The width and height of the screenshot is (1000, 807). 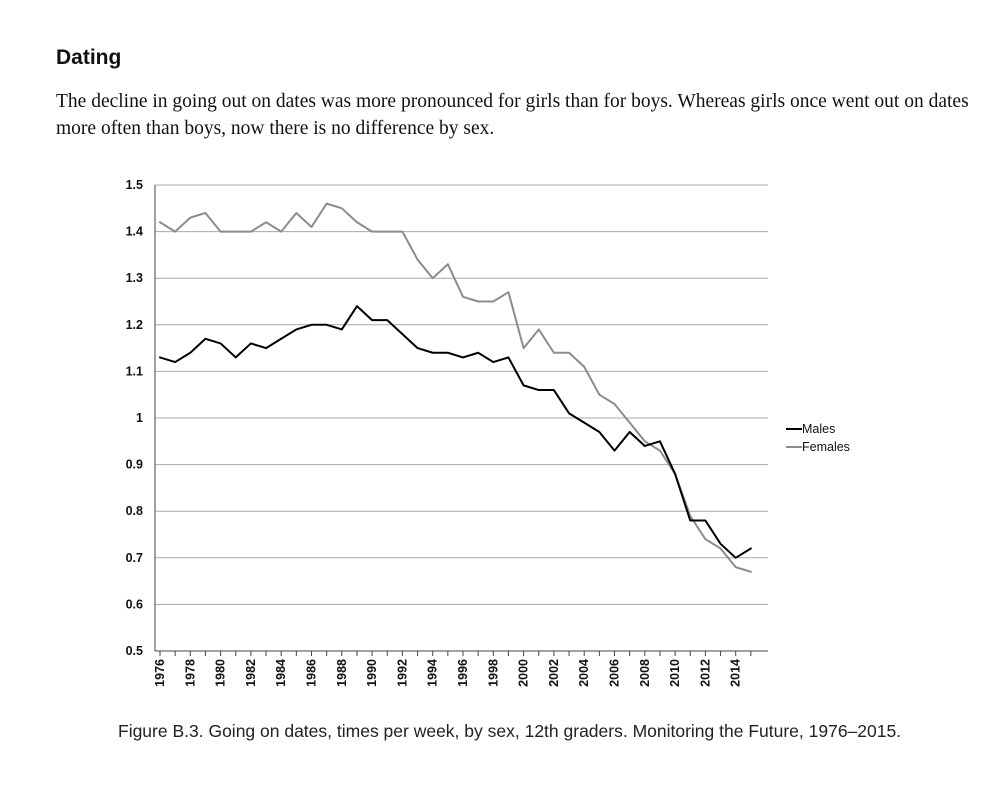 I want to click on legend-label-females: Females, so click(x=826, y=447).